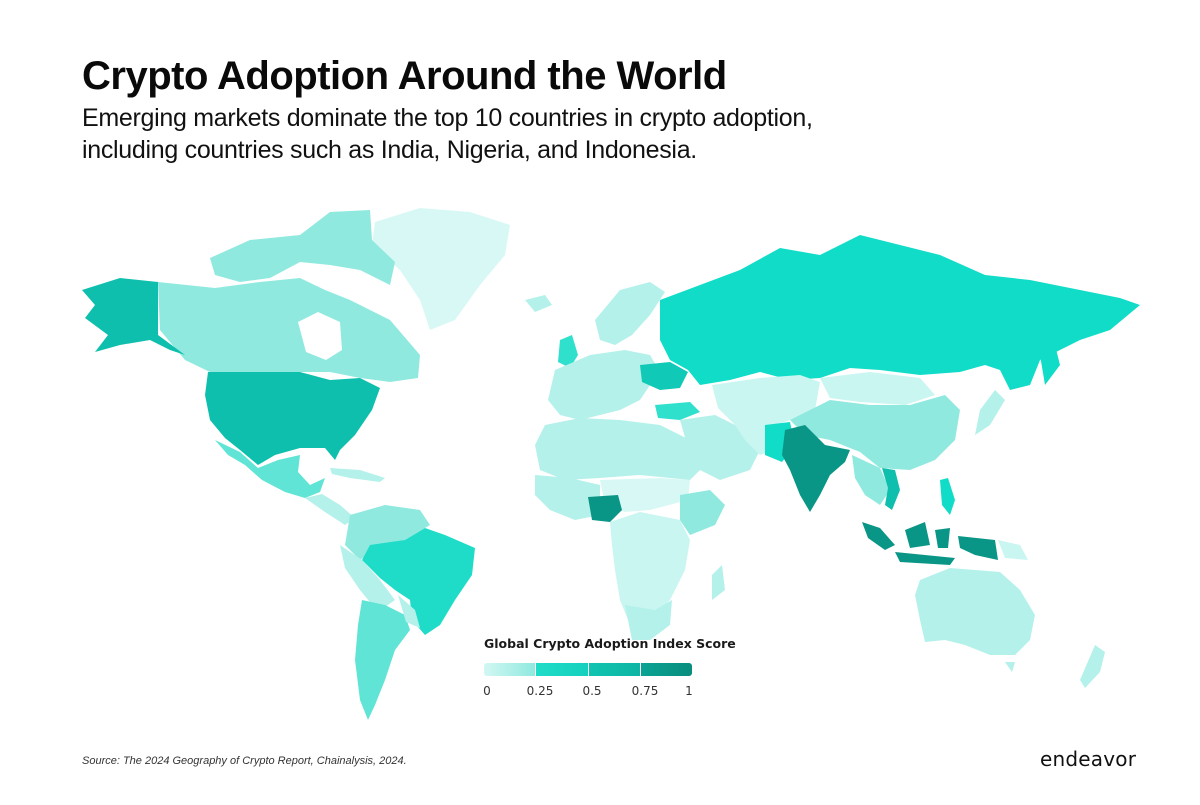 The height and width of the screenshot is (805, 1200). Describe the element at coordinates (568, 351) in the screenshot. I see `region-united-kingdom` at that location.